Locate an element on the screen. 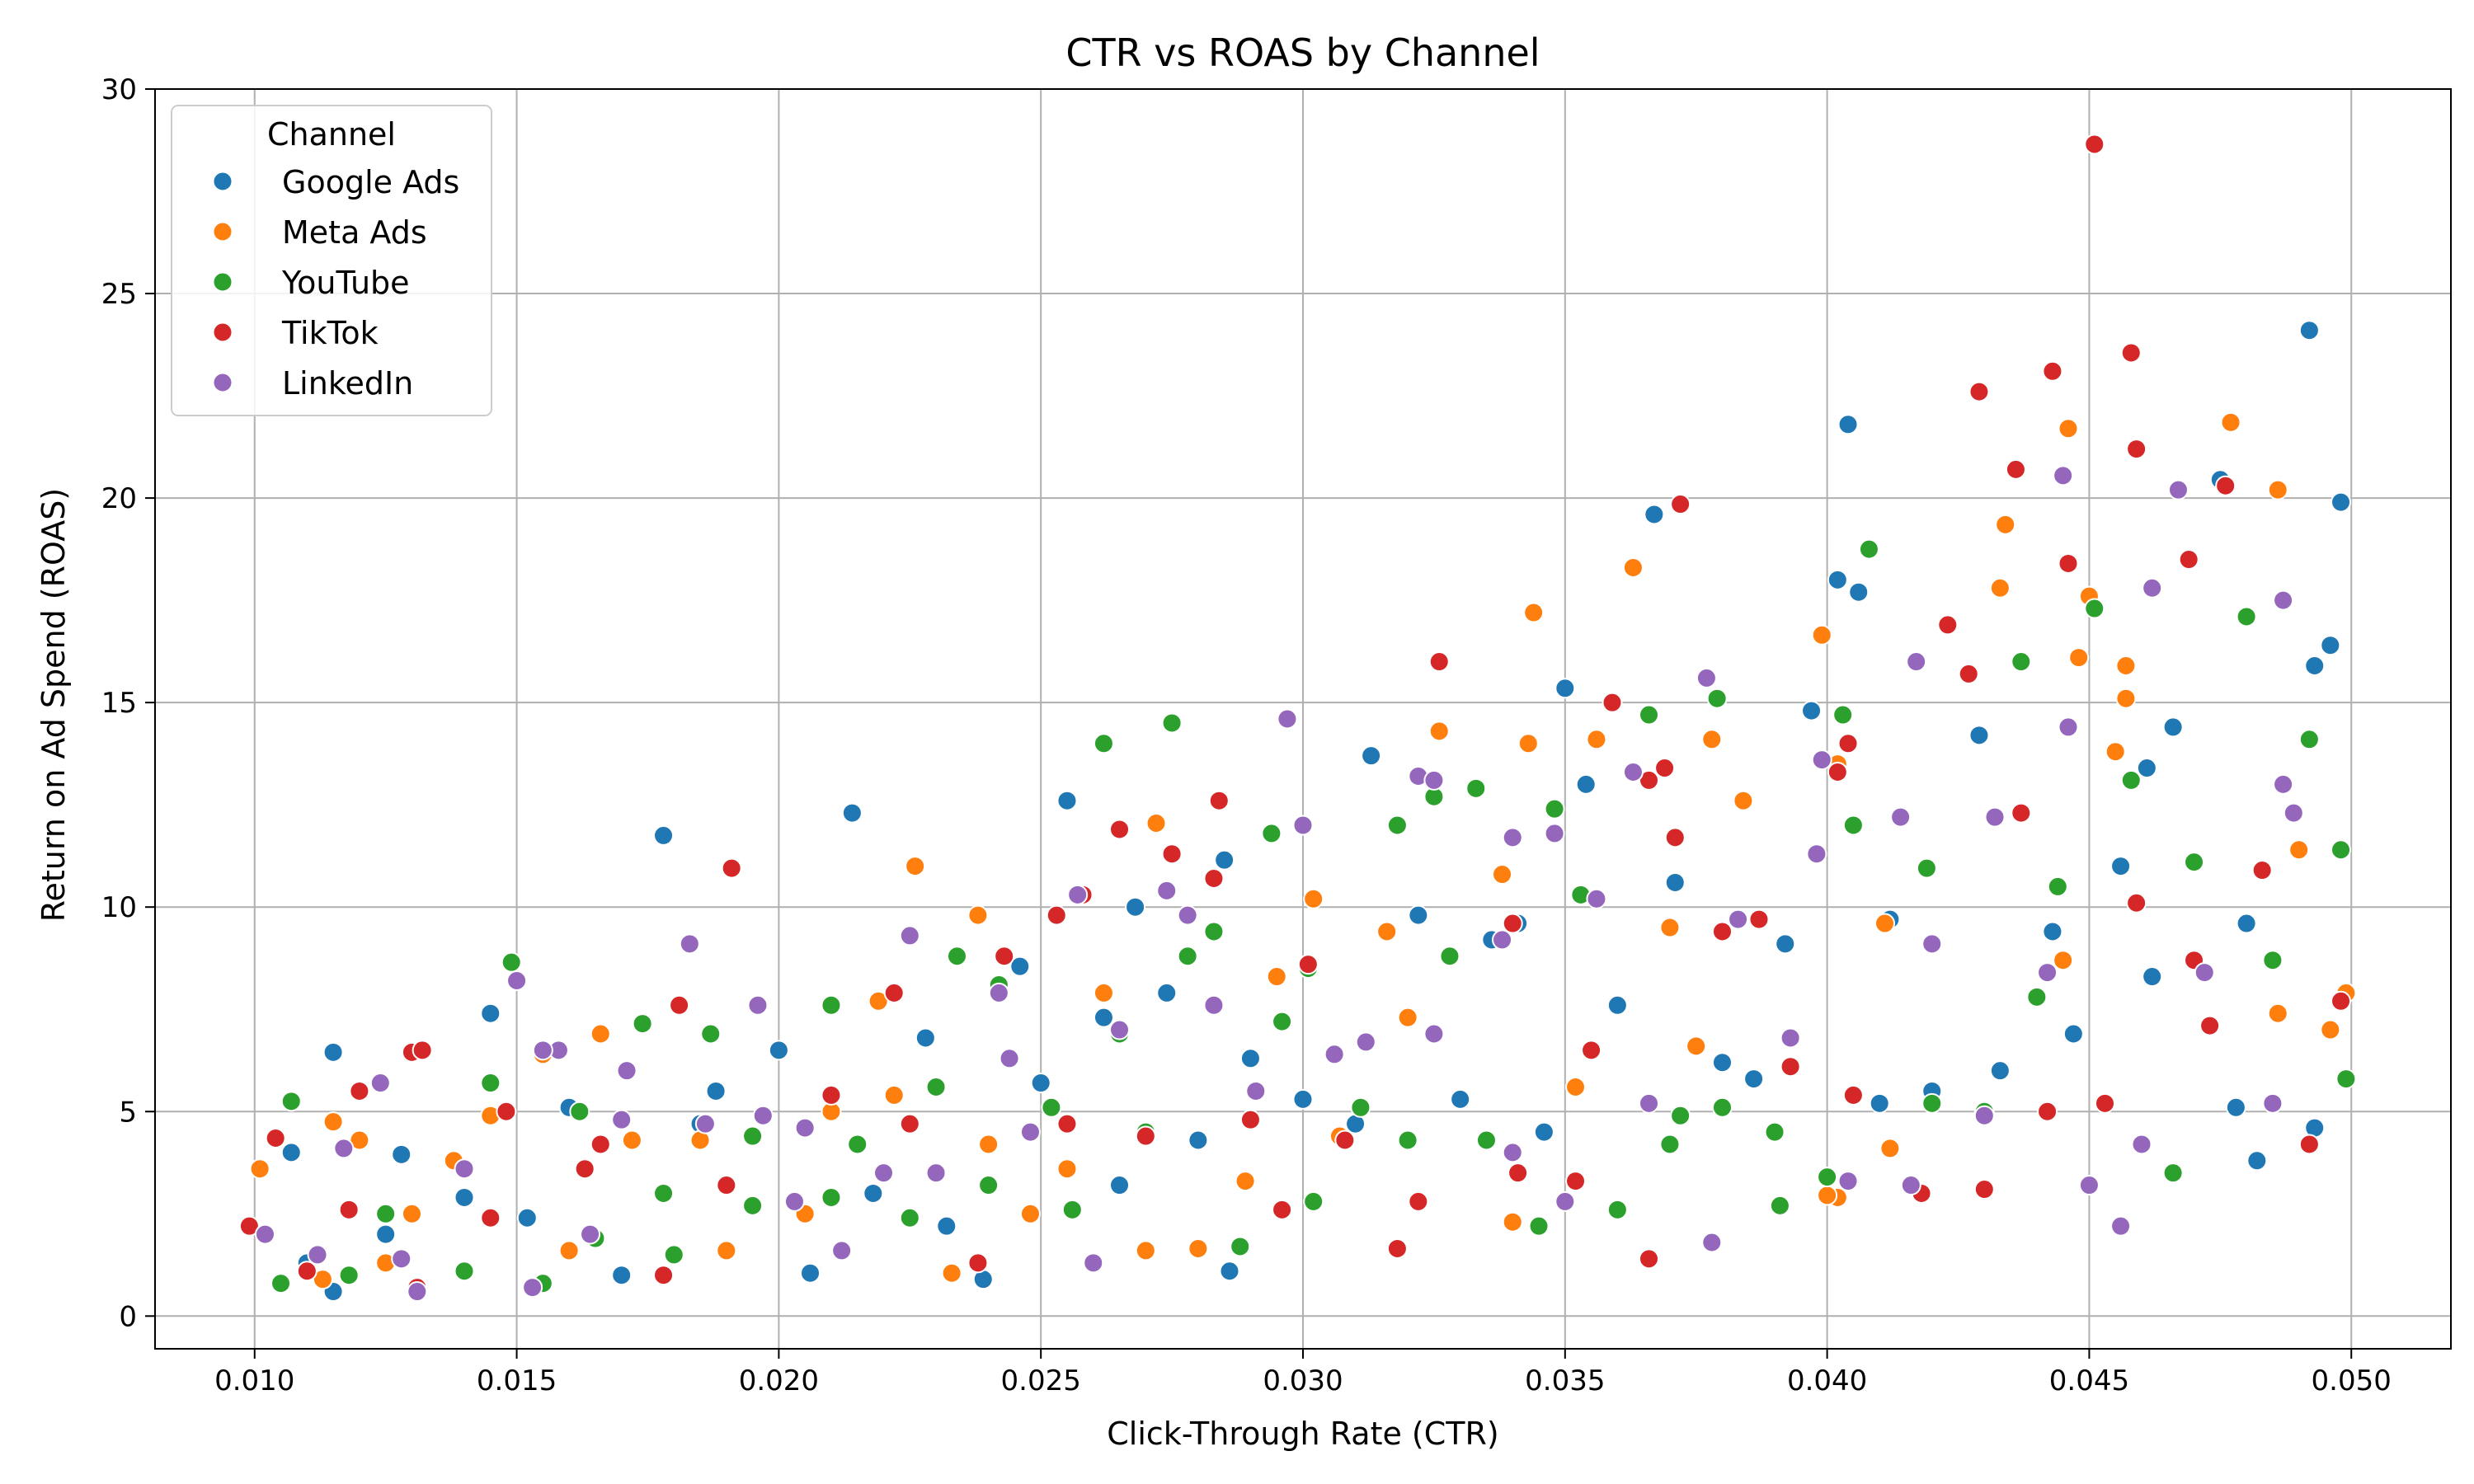  x-tick-label: 0.035 is located at coordinates (1565, 1380).